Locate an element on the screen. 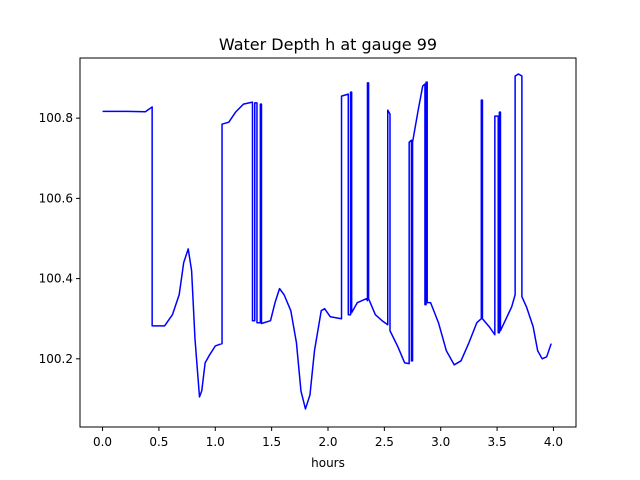  x-axis-label: hours is located at coordinates (328, 463).